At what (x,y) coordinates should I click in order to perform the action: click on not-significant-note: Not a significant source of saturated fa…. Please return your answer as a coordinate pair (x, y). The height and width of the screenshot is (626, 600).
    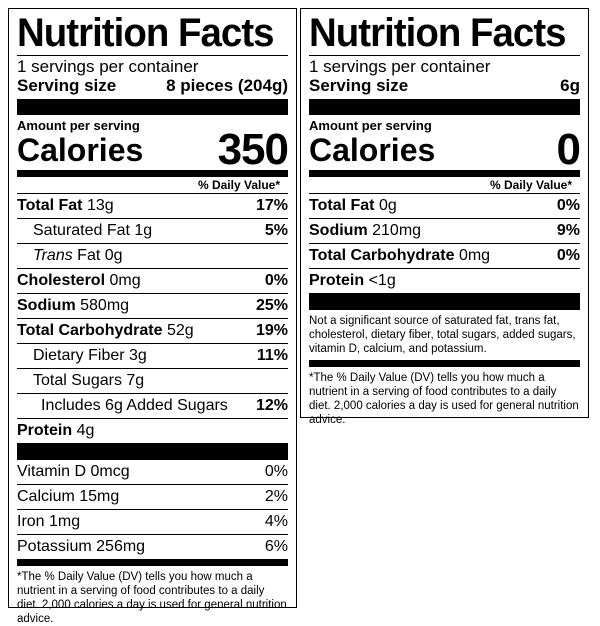
    Looking at the image, I should click on (442, 335).